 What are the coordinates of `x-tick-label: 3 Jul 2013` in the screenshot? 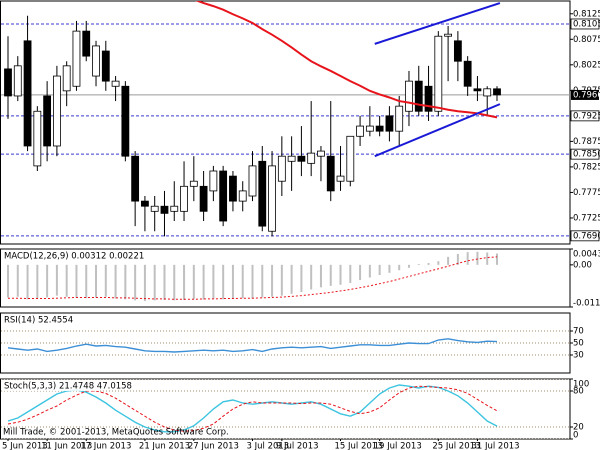 It's located at (268, 446).